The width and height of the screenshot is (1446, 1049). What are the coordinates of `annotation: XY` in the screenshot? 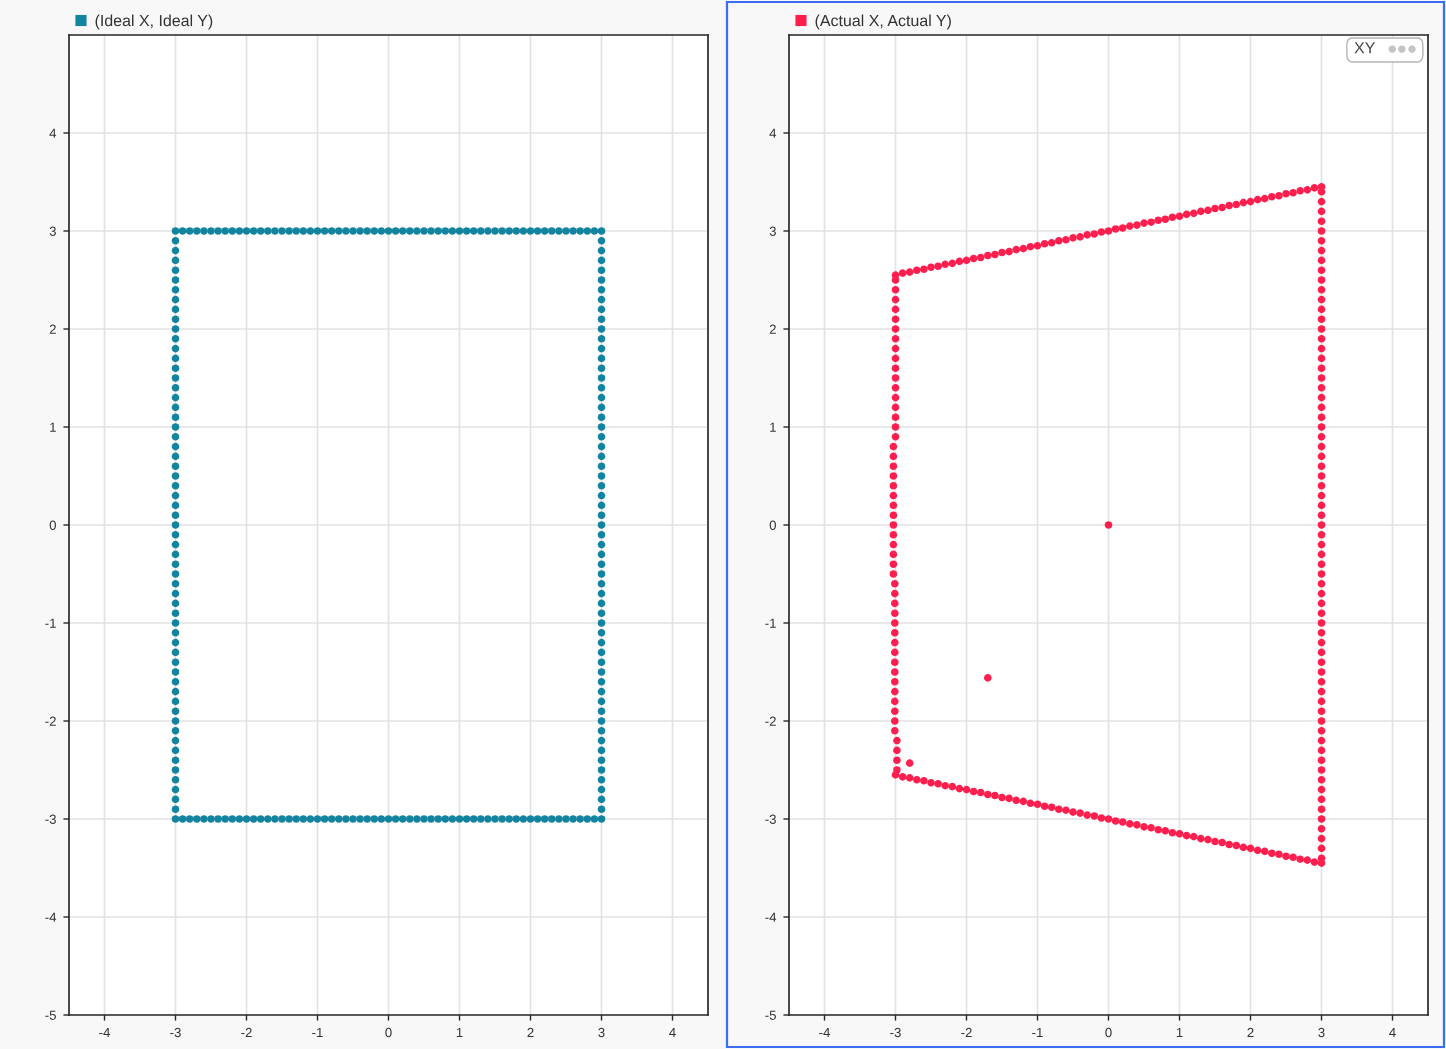 It's located at (1365, 48).